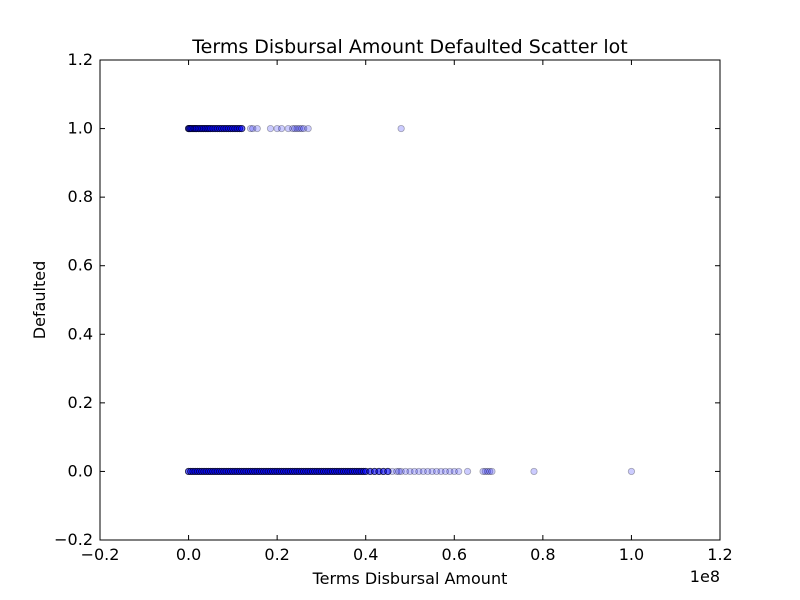 The height and width of the screenshot is (600, 800). I want to click on x-tick-label: 1.2, so click(719, 554).